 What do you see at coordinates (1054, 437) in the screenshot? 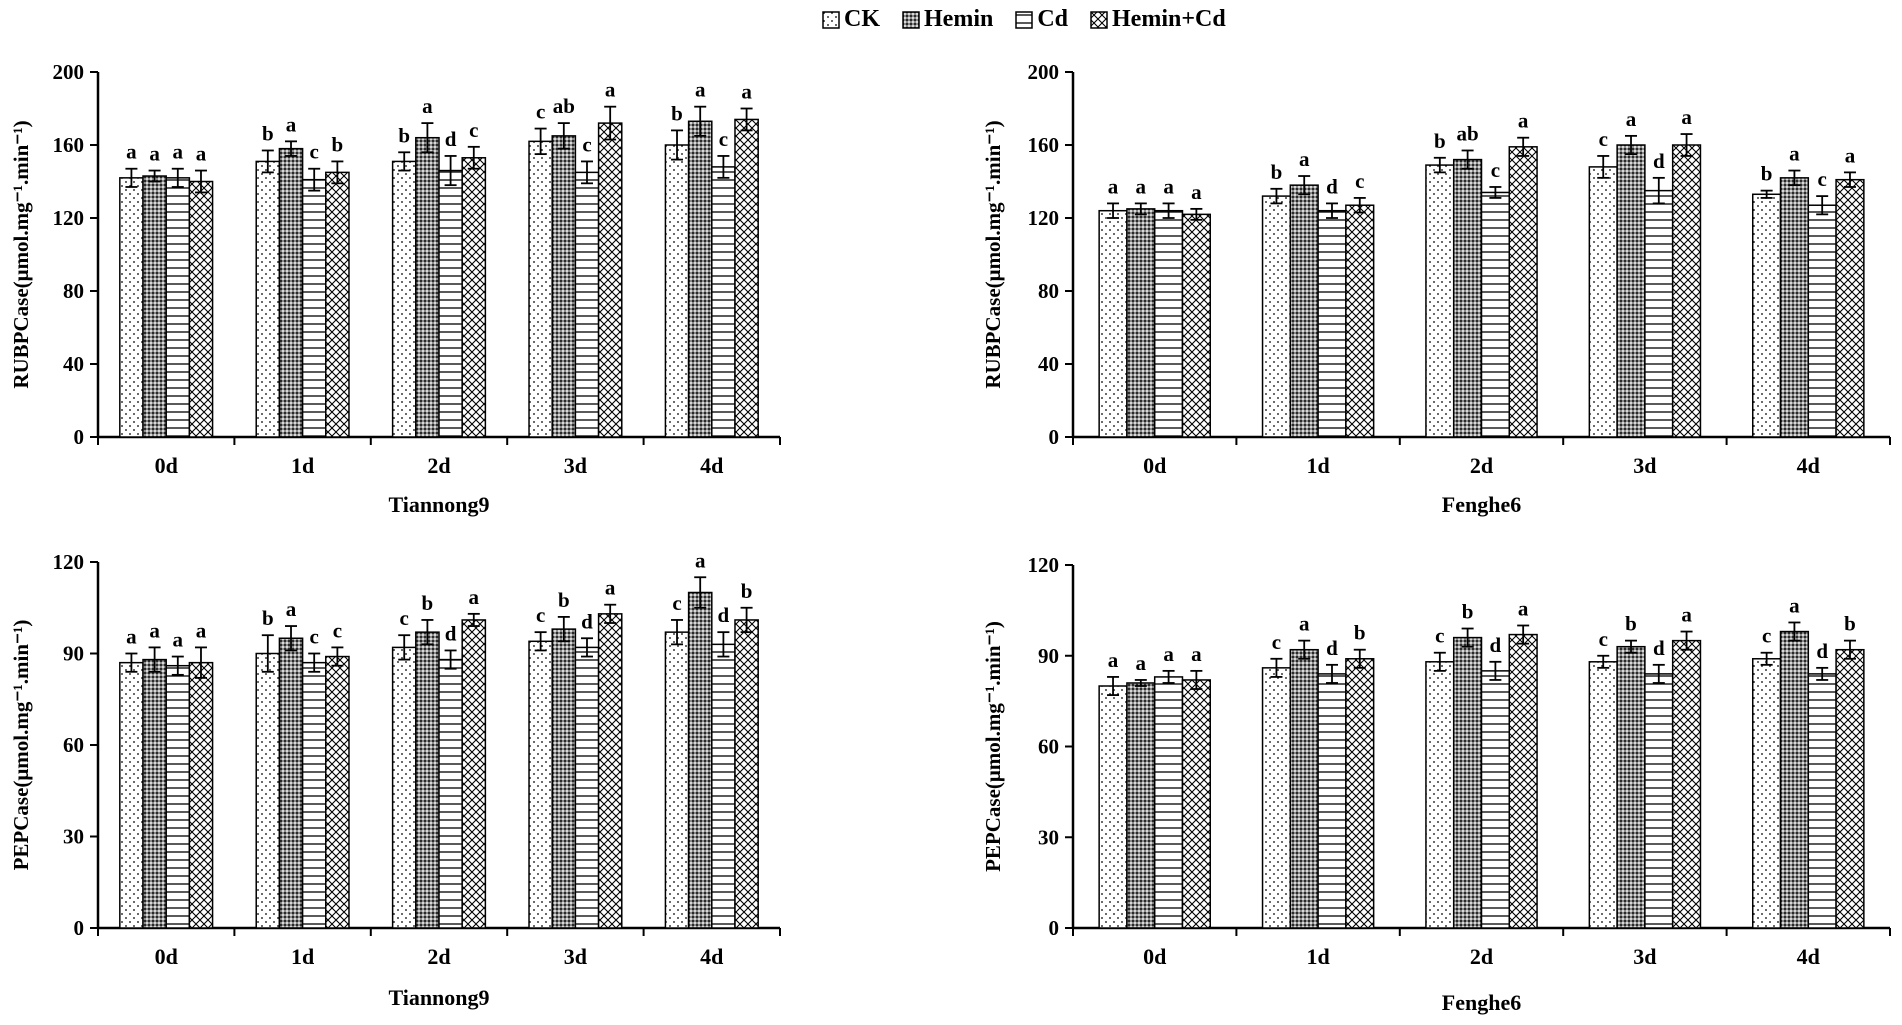
I see `y-tick-label: 0` at bounding box center [1054, 437].